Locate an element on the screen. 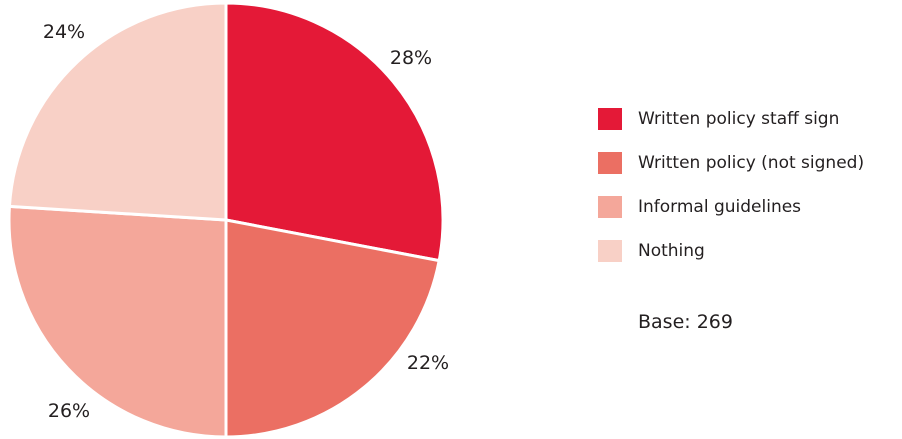 This screenshot has width=902, height=439. legend-item-informal-guidelines: Informal guidelines is located at coordinates (731, 207).